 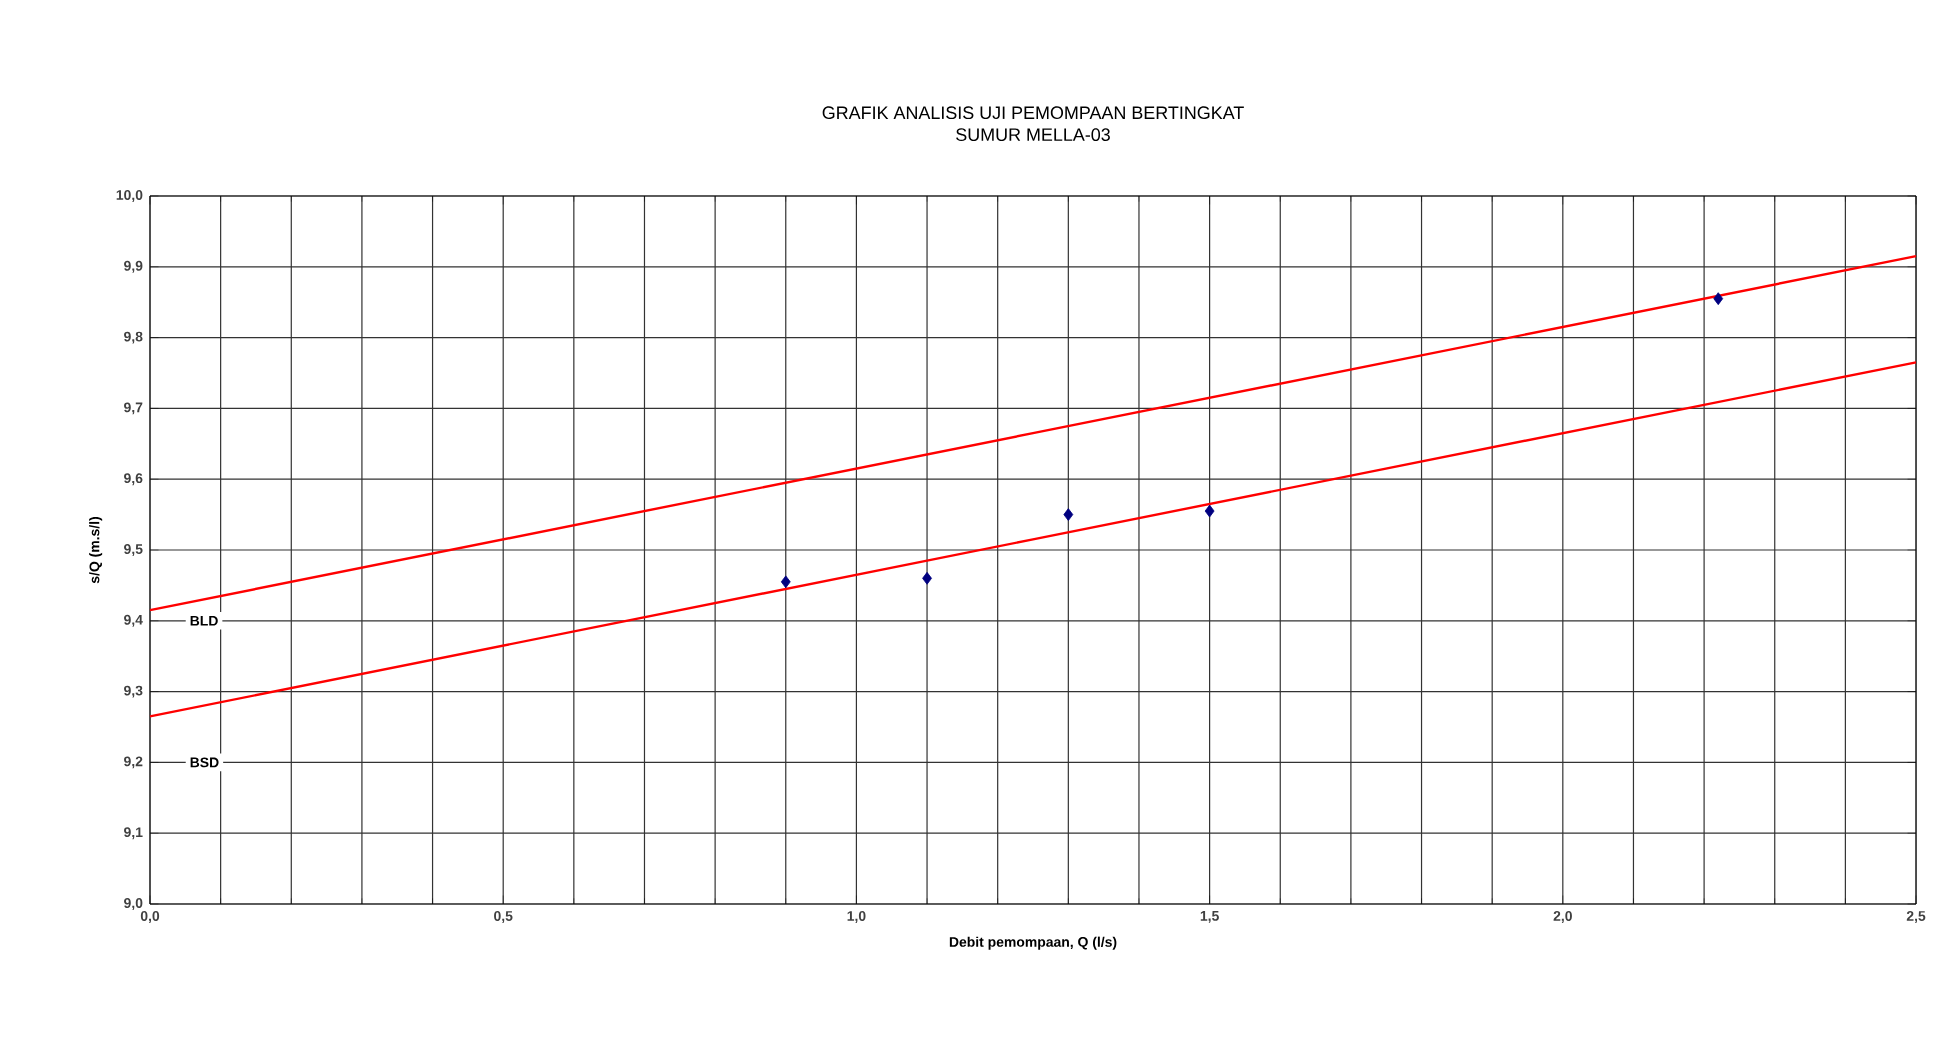 What do you see at coordinates (1033, 135) in the screenshot?
I see `chart-subtitle: SUMUR MELLA-03` at bounding box center [1033, 135].